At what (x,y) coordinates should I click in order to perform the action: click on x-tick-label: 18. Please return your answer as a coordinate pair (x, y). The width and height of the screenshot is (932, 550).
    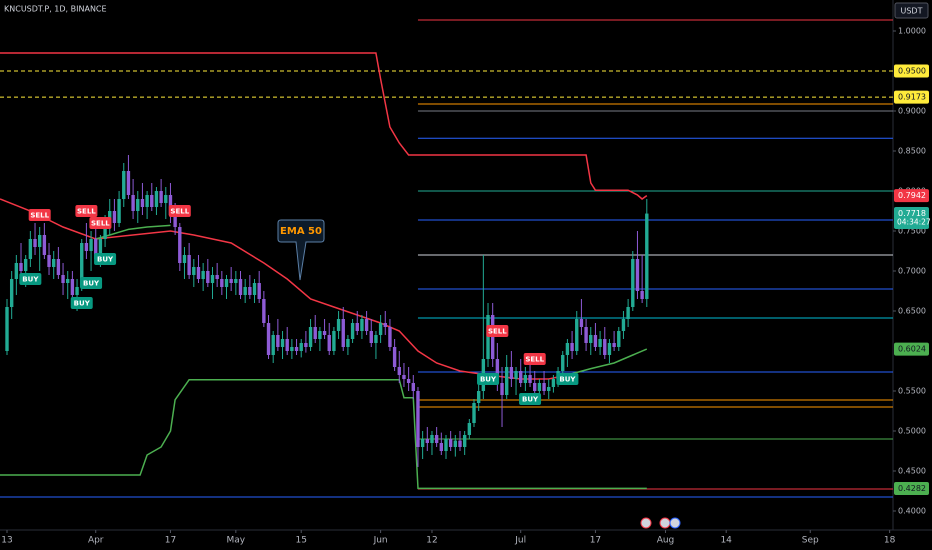
    Looking at the image, I should click on (890, 541).